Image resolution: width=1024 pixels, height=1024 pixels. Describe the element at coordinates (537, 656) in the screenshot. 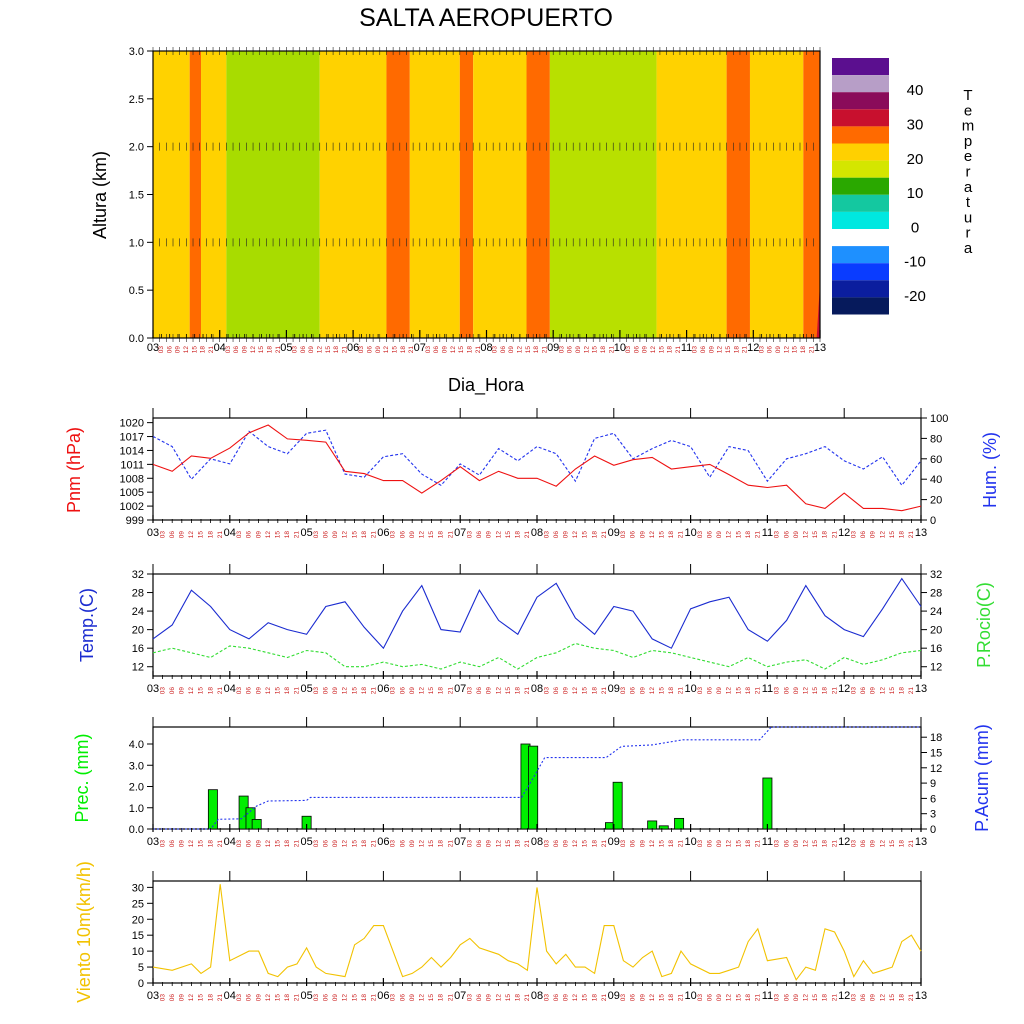

I see `dewpoint-line` at that location.